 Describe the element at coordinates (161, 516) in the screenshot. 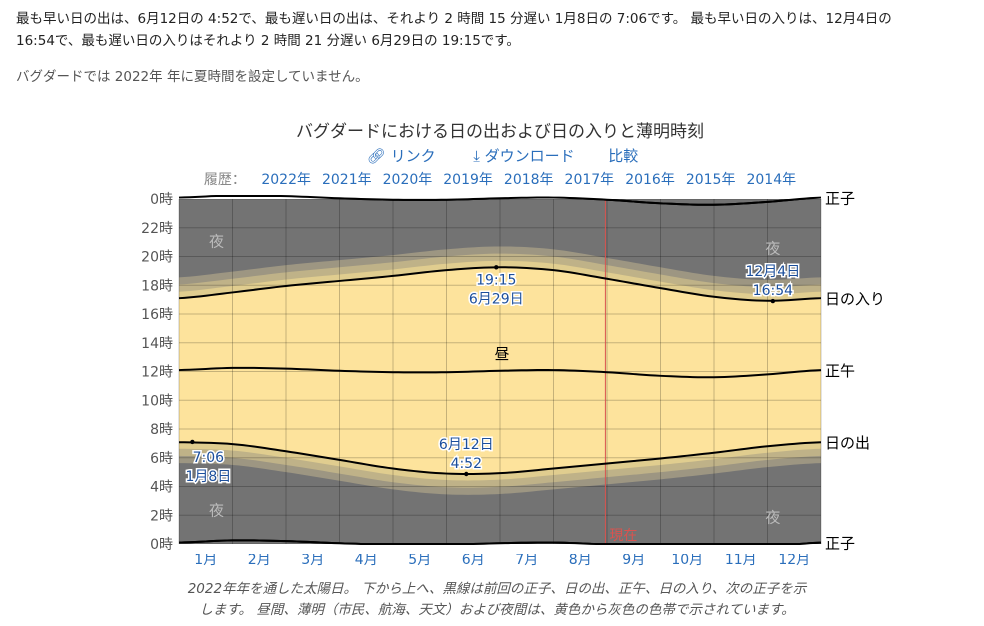

I see `y-tick-label: 2時` at that location.